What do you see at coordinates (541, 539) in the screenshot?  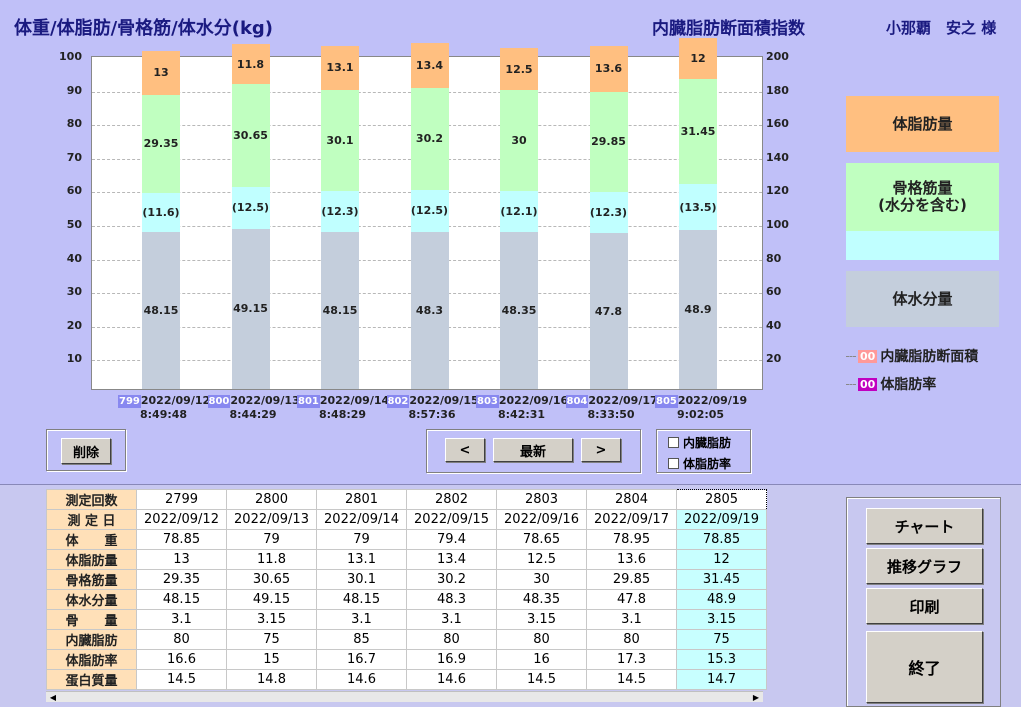 I see `table-cell: 78.65` at bounding box center [541, 539].